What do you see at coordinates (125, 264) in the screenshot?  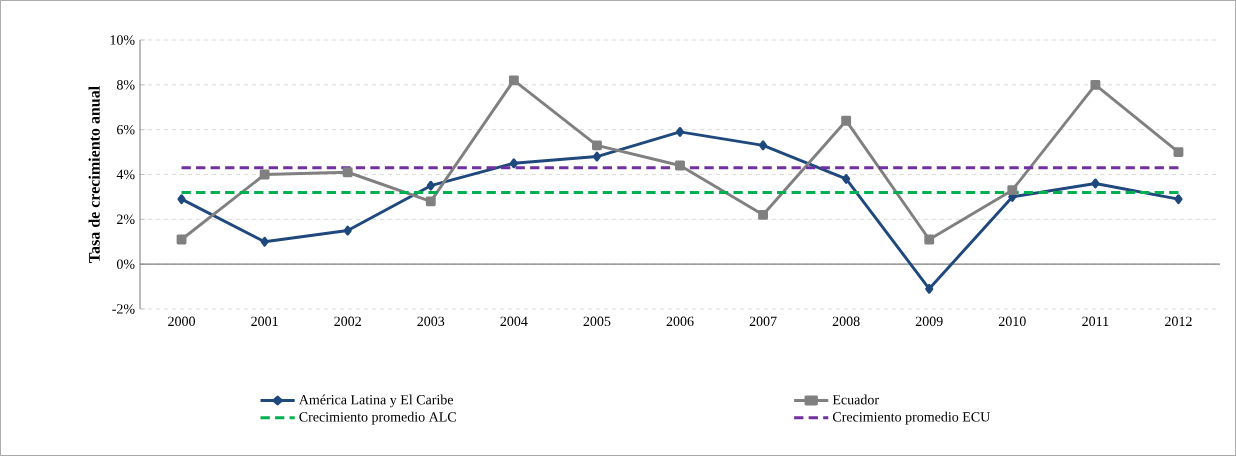 I see `y-tick-label: 0%` at bounding box center [125, 264].